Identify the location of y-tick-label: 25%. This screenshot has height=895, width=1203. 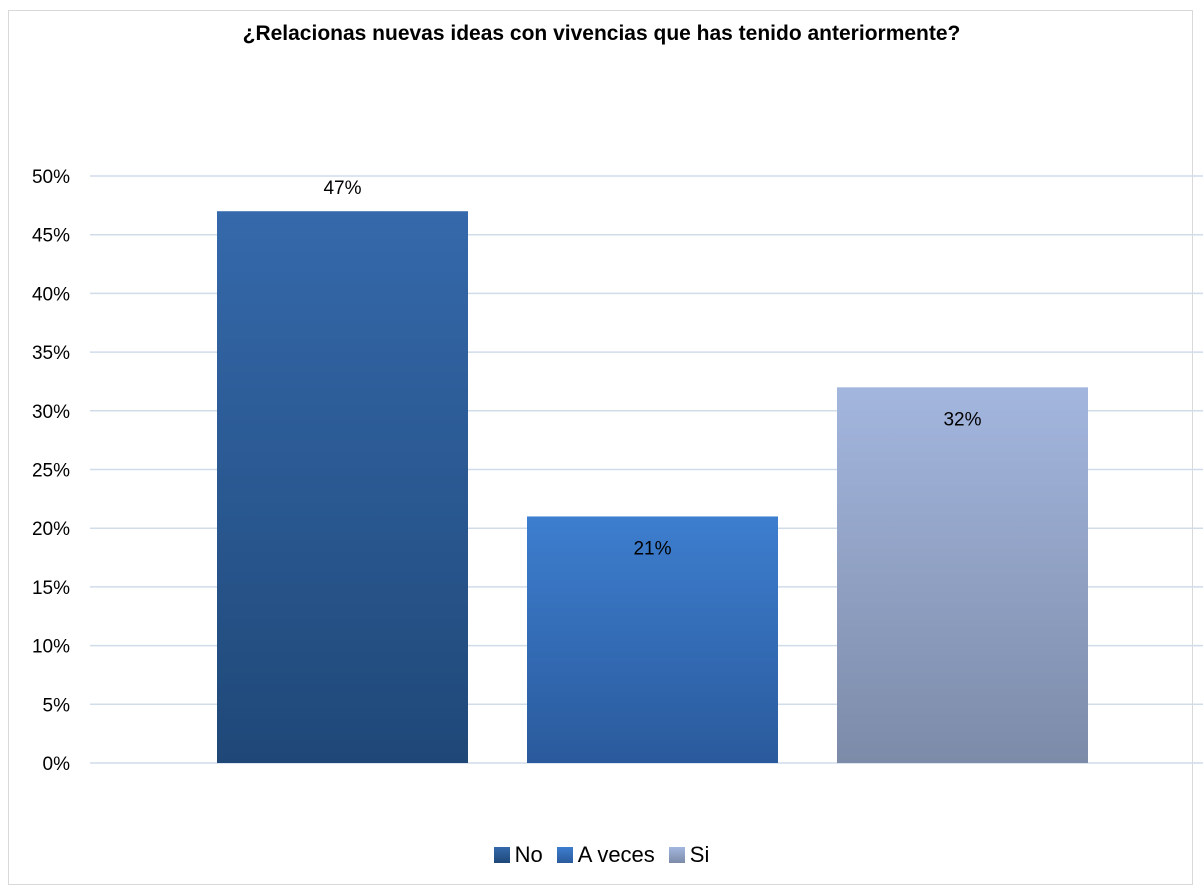
(51, 471).